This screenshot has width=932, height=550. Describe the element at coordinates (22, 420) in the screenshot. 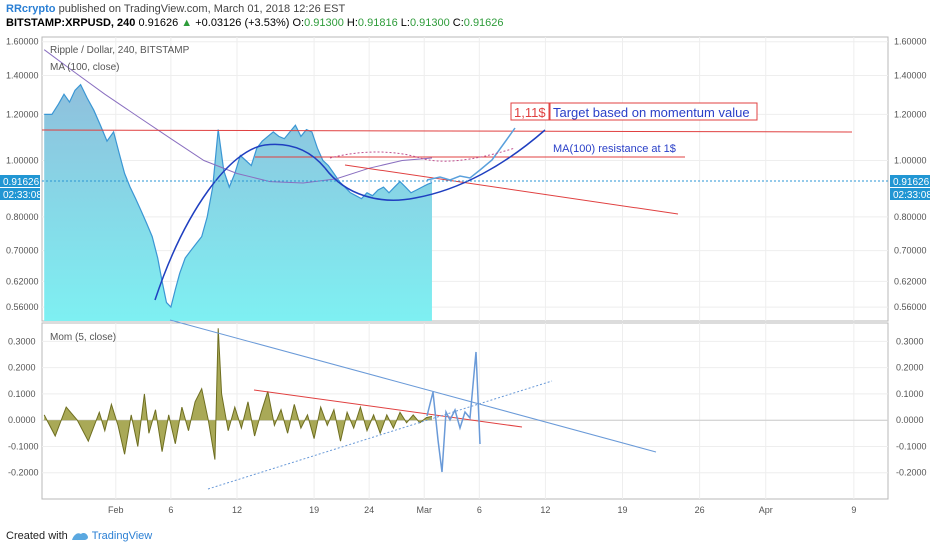

I see `mom-tick-label-left: 0.0000` at that location.